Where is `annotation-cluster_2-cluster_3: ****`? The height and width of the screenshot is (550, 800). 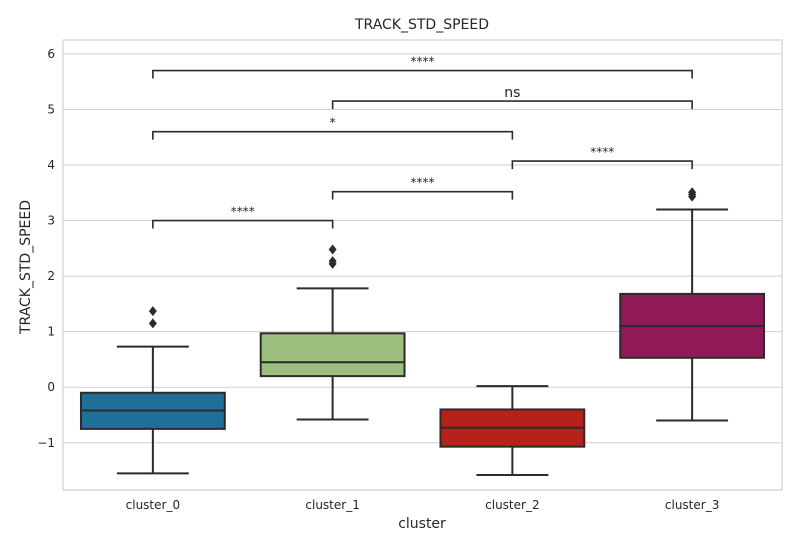 annotation-cluster_2-cluster_3: **** is located at coordinates (602, 157).